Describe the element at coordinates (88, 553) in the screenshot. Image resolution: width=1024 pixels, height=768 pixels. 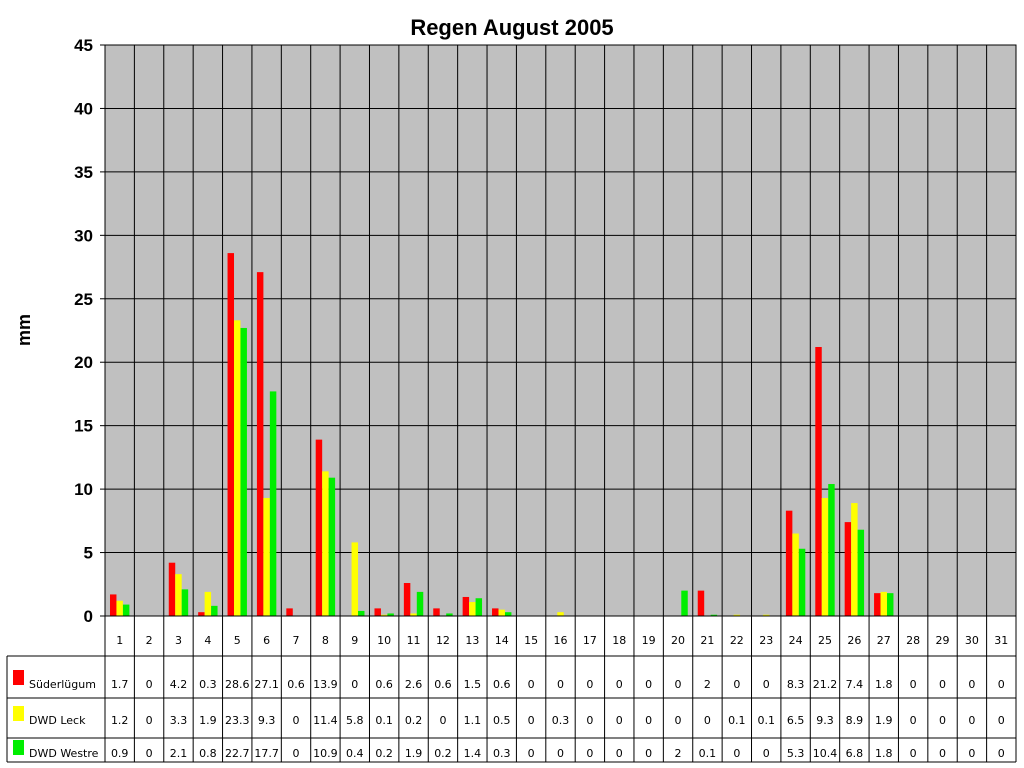
I see `y-tick-label: 5` at that location.